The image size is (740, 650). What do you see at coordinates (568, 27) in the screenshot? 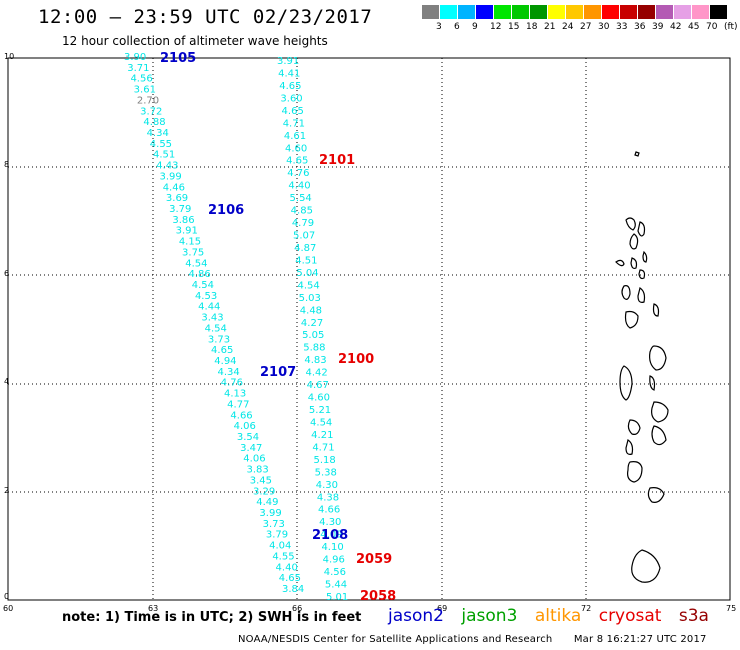
I see `legend-label: 24` at bounding box center [568, 27].